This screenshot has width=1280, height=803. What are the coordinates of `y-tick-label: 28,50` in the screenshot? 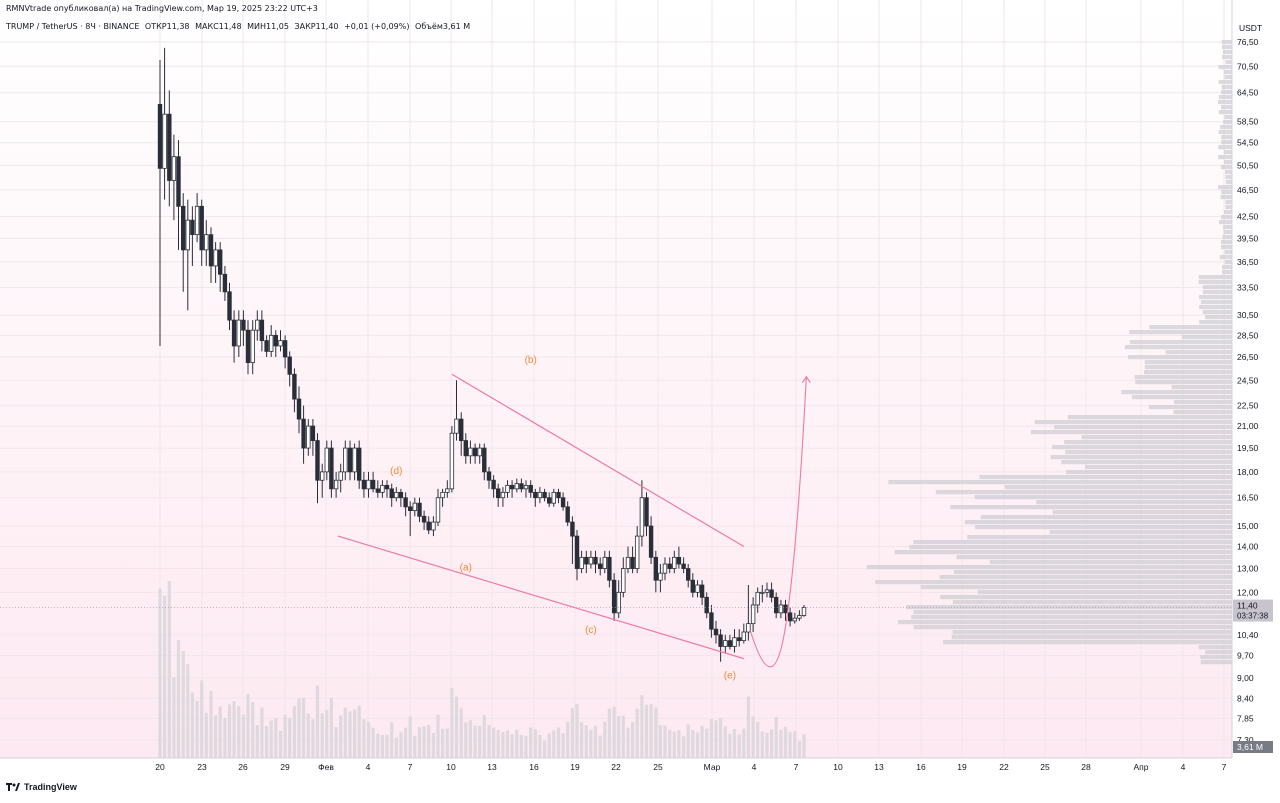 It's located at (1248, 335).